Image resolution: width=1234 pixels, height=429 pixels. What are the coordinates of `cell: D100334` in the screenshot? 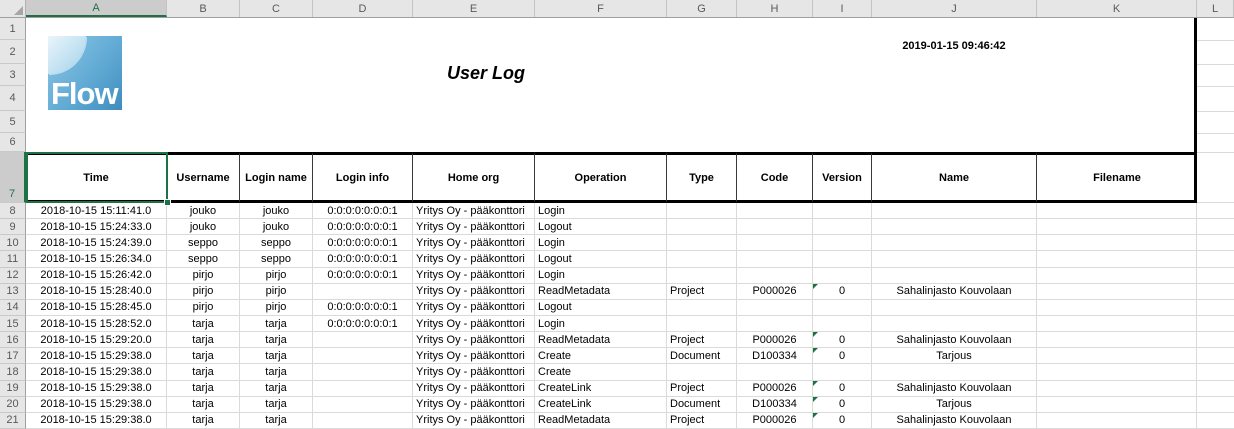 It's located at (775, 356).